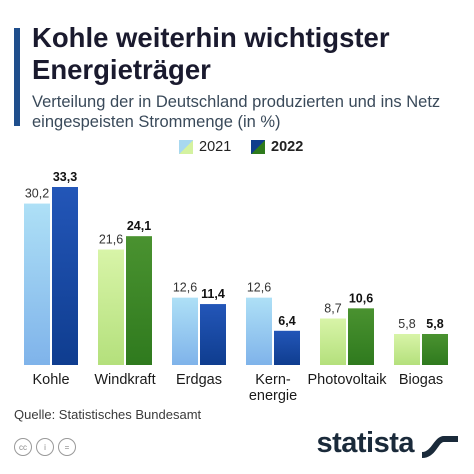 This screenshot has width=474, height=474. Describe the element at coordinates (185, 331) in the screenshot. I see `bar-2-2021` at that location.